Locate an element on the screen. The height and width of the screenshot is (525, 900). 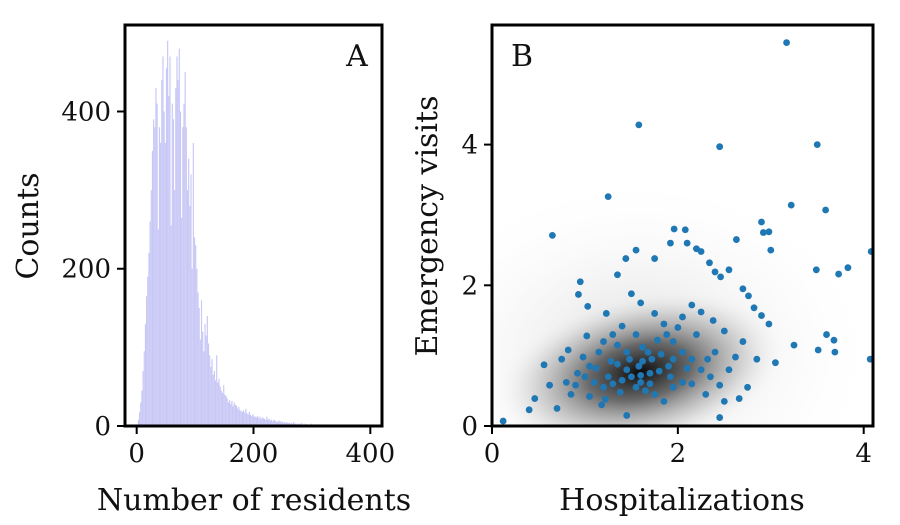
y-tick-label: 2 is located at coordinates (469, 286).